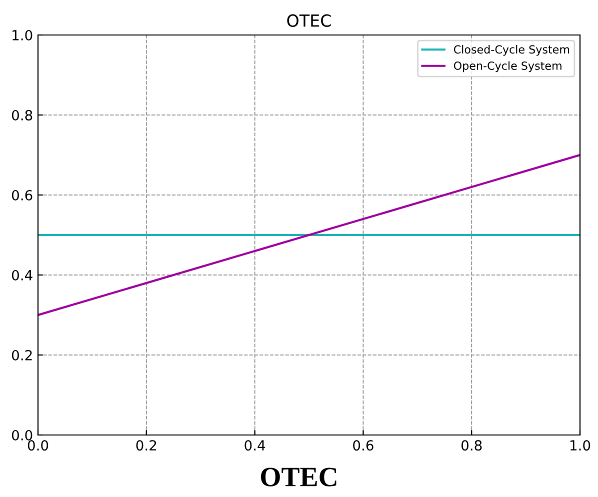  What do you see at coordinates (298, 477) in the screenshot?
I see `text: OTEC` at bounding box center [298, 477].